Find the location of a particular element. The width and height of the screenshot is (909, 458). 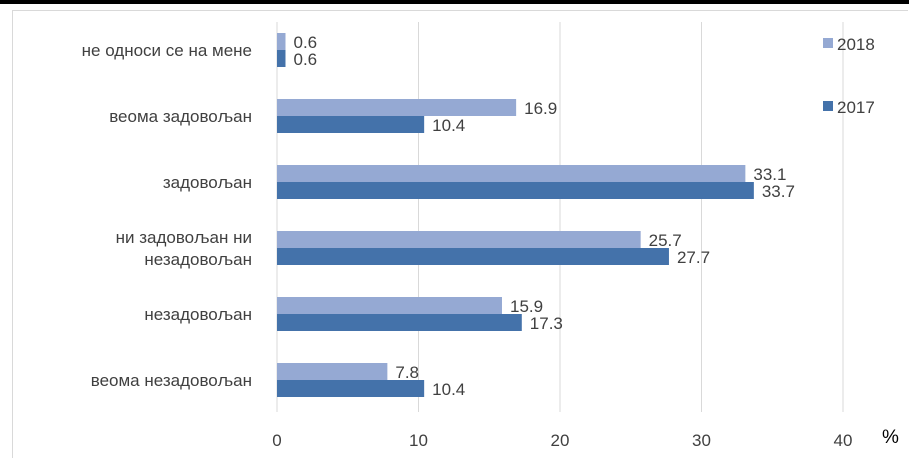

data-label-2018: 25.7 is located at coordinates (665, 240).